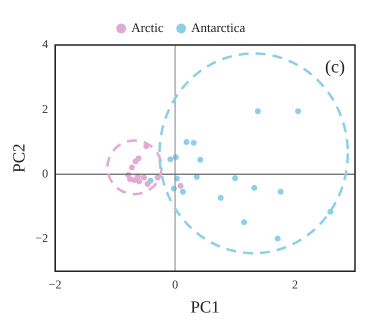  What do you see at coordinates (218, 27) in the screenshot?
I see `legend-label: Antarctica` at bounding box center [218, 27].